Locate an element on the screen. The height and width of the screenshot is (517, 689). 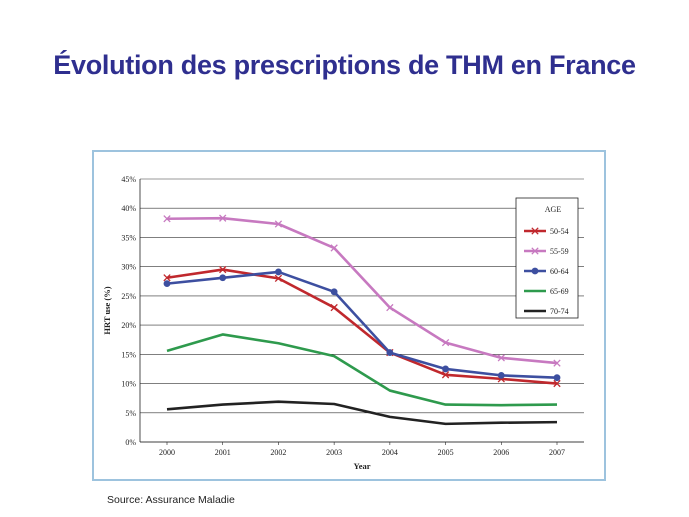
legend-label: 55-59 is located at coordinates (559, 251).